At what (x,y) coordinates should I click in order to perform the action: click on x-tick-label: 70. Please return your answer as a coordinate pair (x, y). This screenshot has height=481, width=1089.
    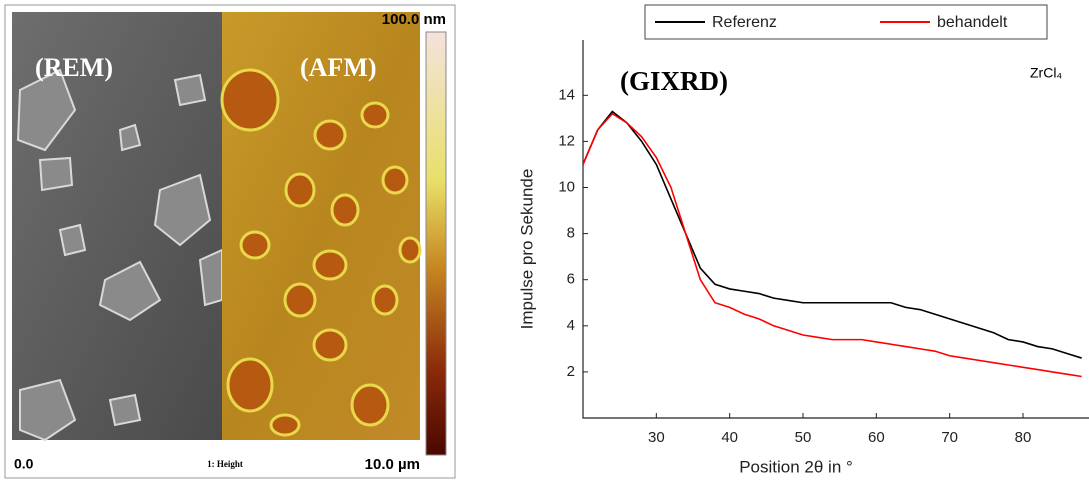
    Looking at the image, I should click on (949, 437).